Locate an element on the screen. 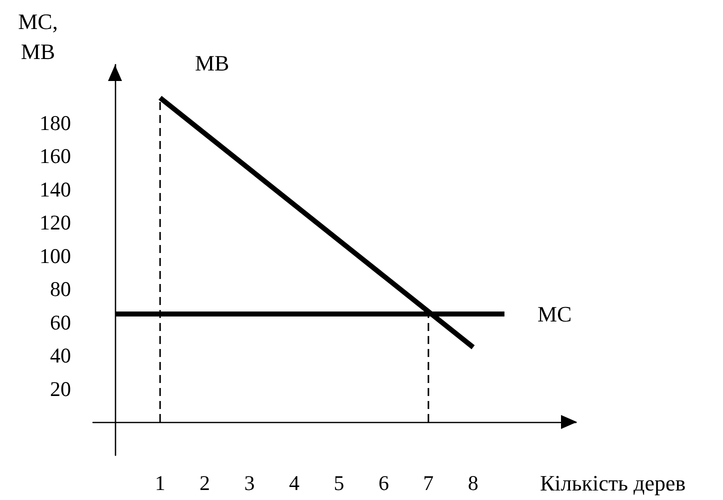  y-tick-label: 100 is located at coordinates (55, 256).